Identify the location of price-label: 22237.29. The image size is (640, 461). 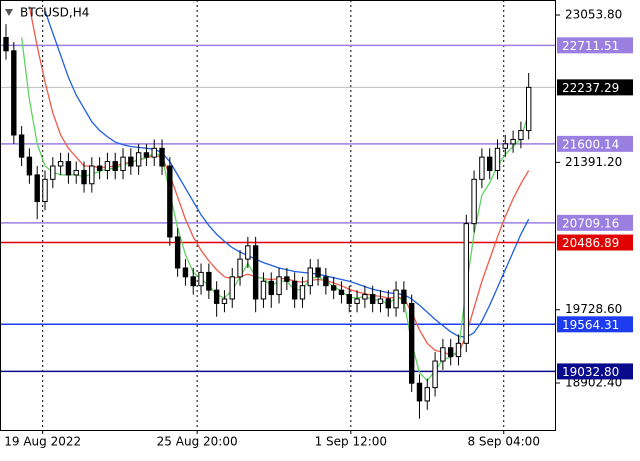
(590, 88).